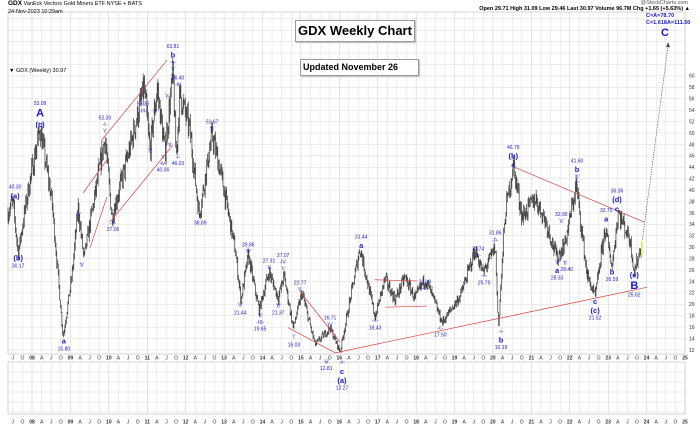 This screenshot has width=700, height=426. I want to click on wave-annotation-label: -x-, so click(478, 256).